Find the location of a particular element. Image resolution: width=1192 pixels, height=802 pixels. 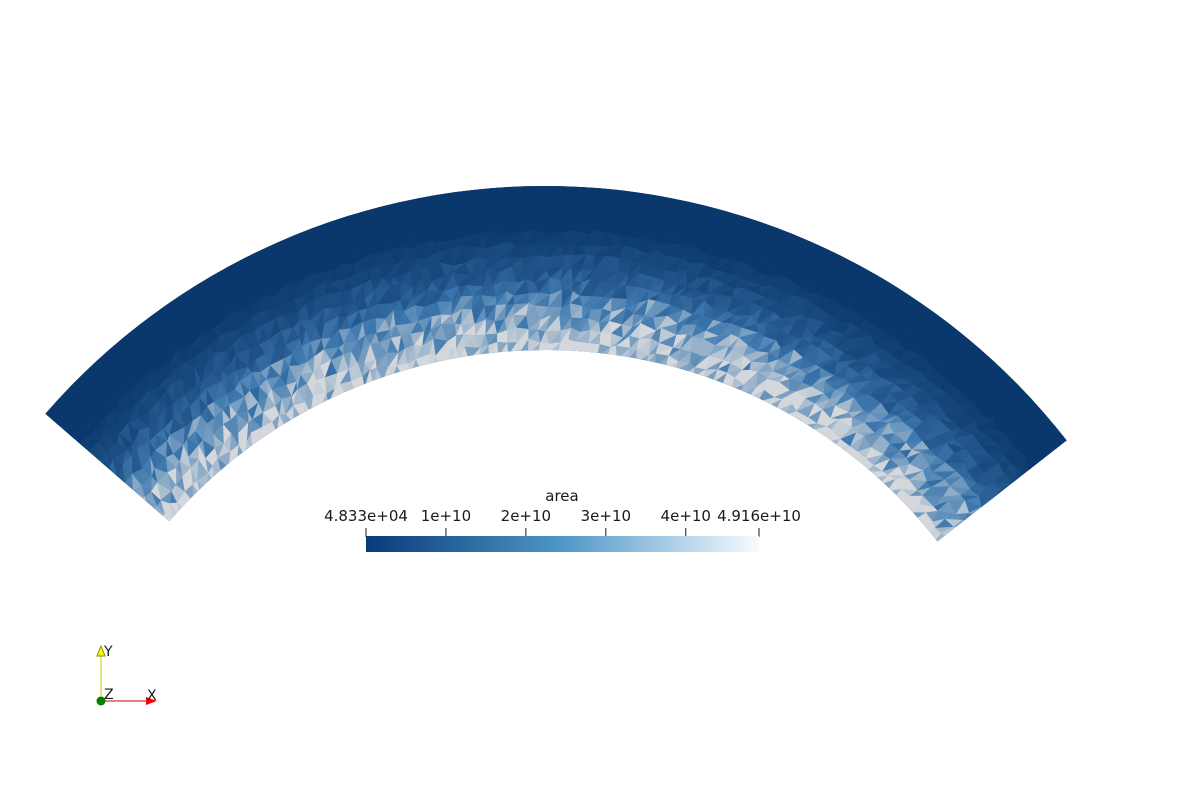

scalar-bar-tick-label: 4e+10 is located at coordinates (686, 516).